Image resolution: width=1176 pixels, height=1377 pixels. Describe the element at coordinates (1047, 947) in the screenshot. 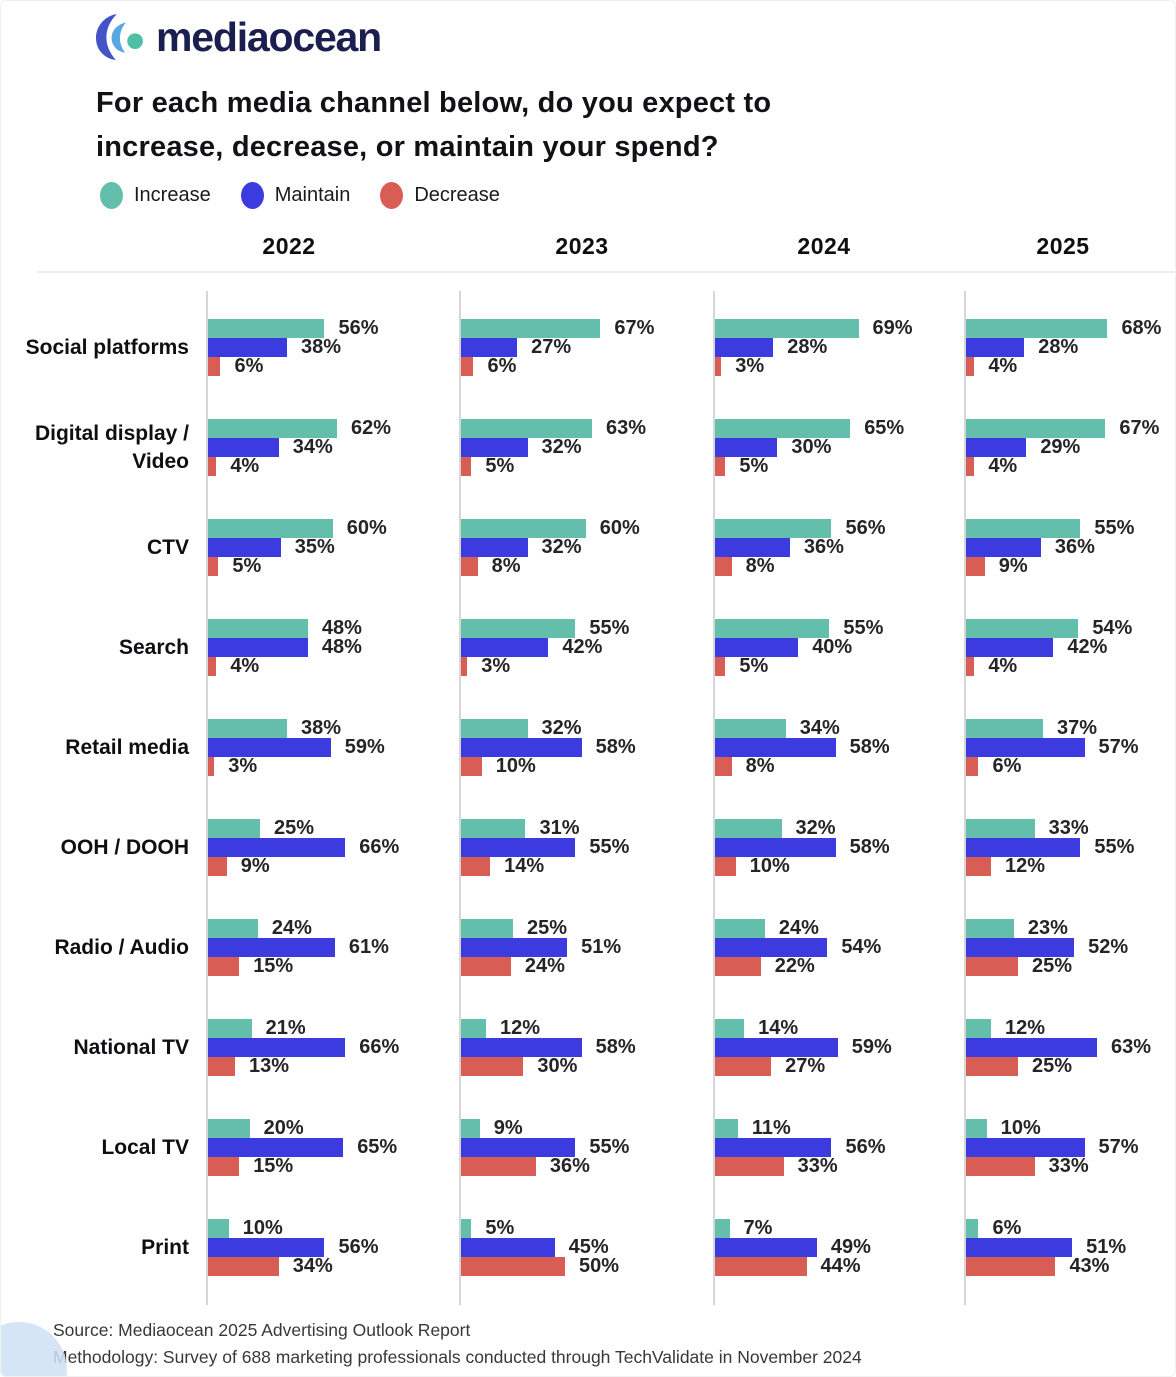

I see `bar-line: 52%` at that location.